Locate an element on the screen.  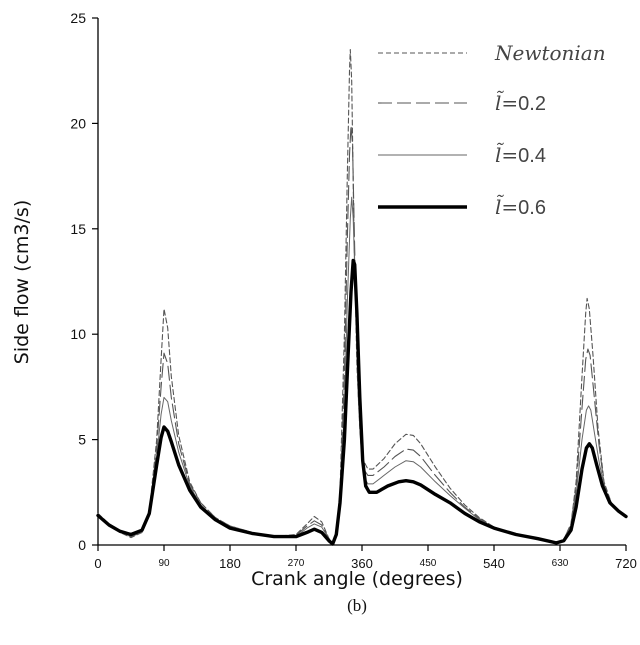
y-tick-label: 10 is located at coordinates (78, 334).